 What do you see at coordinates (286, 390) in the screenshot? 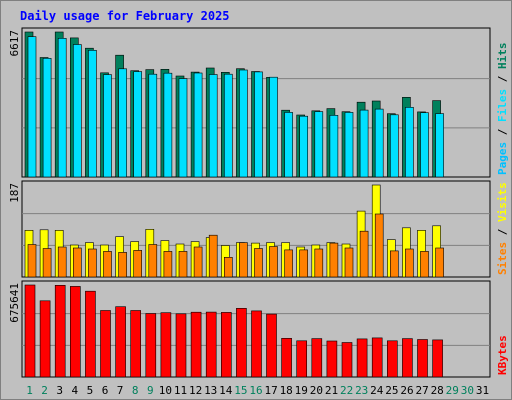
I see `x-tick-label: 18` at bounding box center [286, 390].